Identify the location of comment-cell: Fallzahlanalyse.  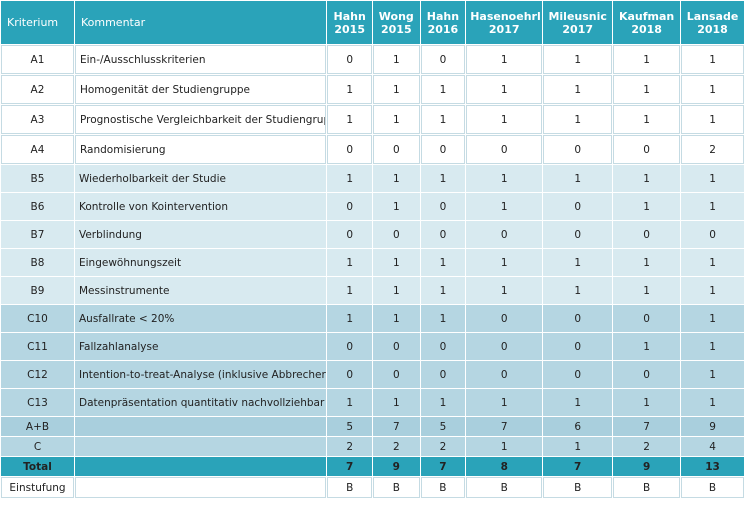
(200, 346).